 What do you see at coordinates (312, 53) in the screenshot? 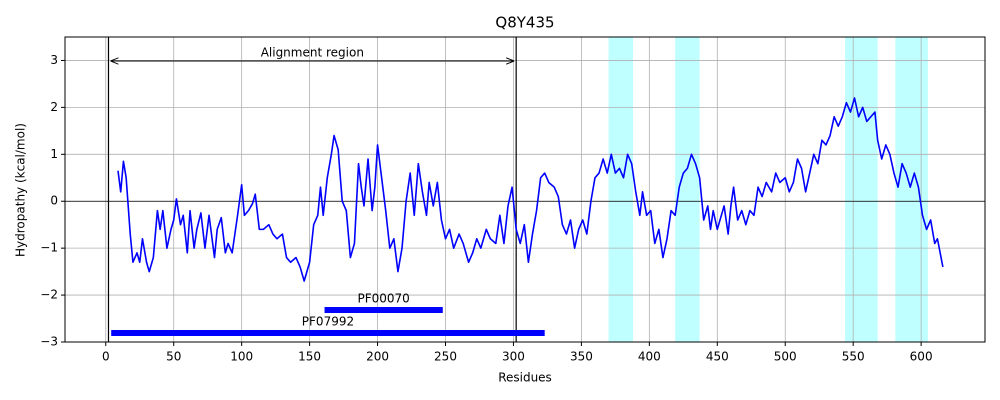
I see `region-label: Alignment region` at bounding box center [312, 53].